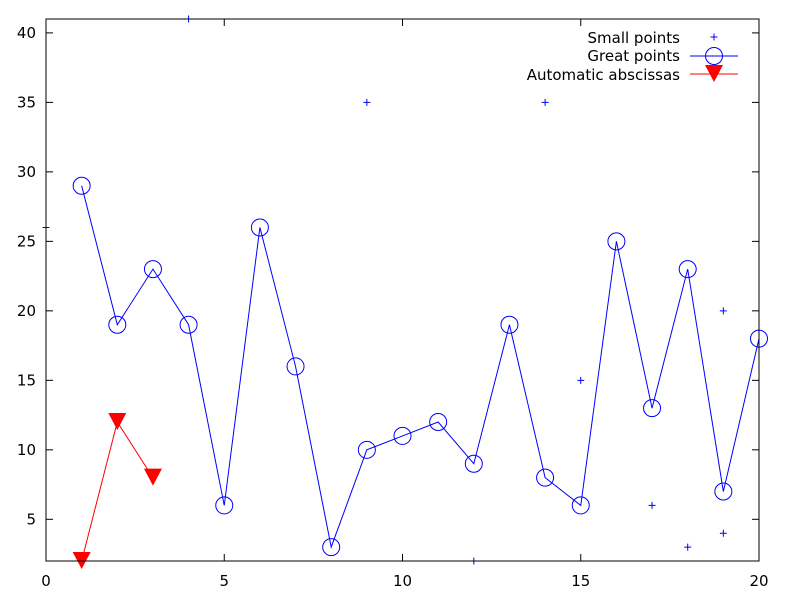 This screenshot has height=600, width=800. What do you see at coordinates (714, 73) in the screenshot?
I see `legend-triangle-icon` at bounding box center [714, 73].